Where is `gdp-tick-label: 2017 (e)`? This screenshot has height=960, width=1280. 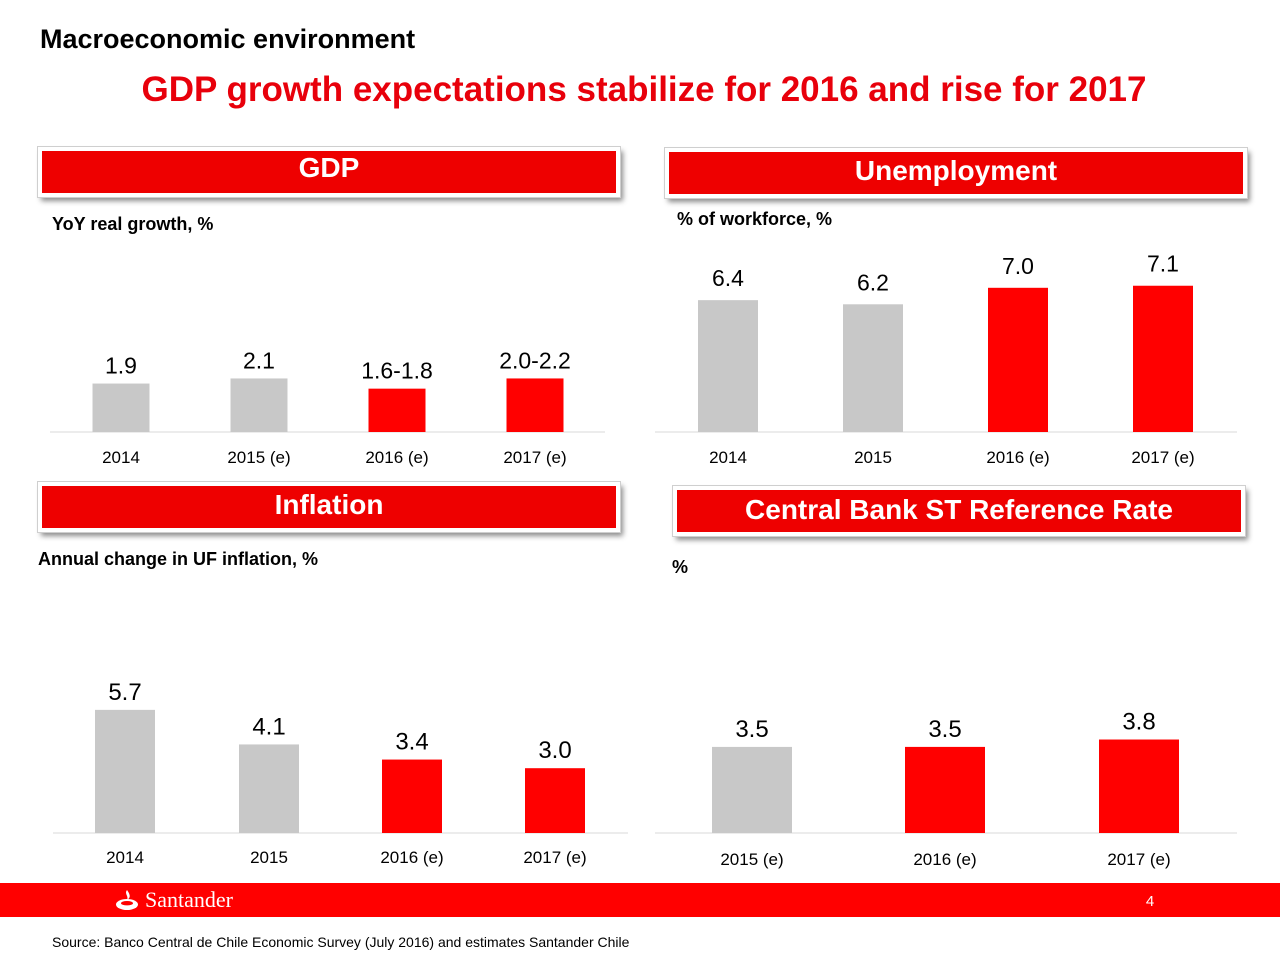 gdp-tick-label: 2017 (e) is located at coordinates (534, 457).